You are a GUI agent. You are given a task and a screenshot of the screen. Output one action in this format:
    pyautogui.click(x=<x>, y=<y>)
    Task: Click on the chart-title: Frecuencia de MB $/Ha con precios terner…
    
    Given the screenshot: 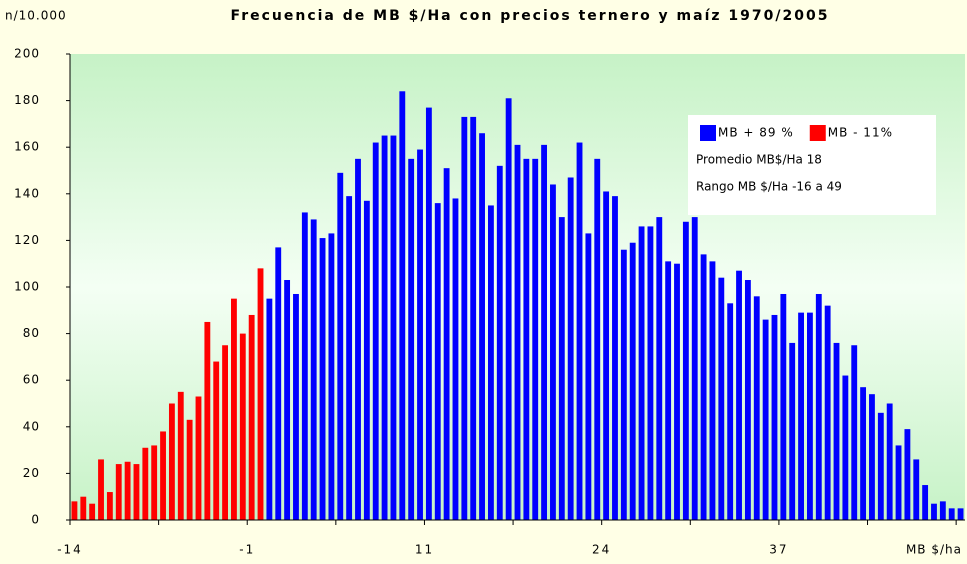 What is the action you would take?
    pyautogui.click(x=530, y=16)
    